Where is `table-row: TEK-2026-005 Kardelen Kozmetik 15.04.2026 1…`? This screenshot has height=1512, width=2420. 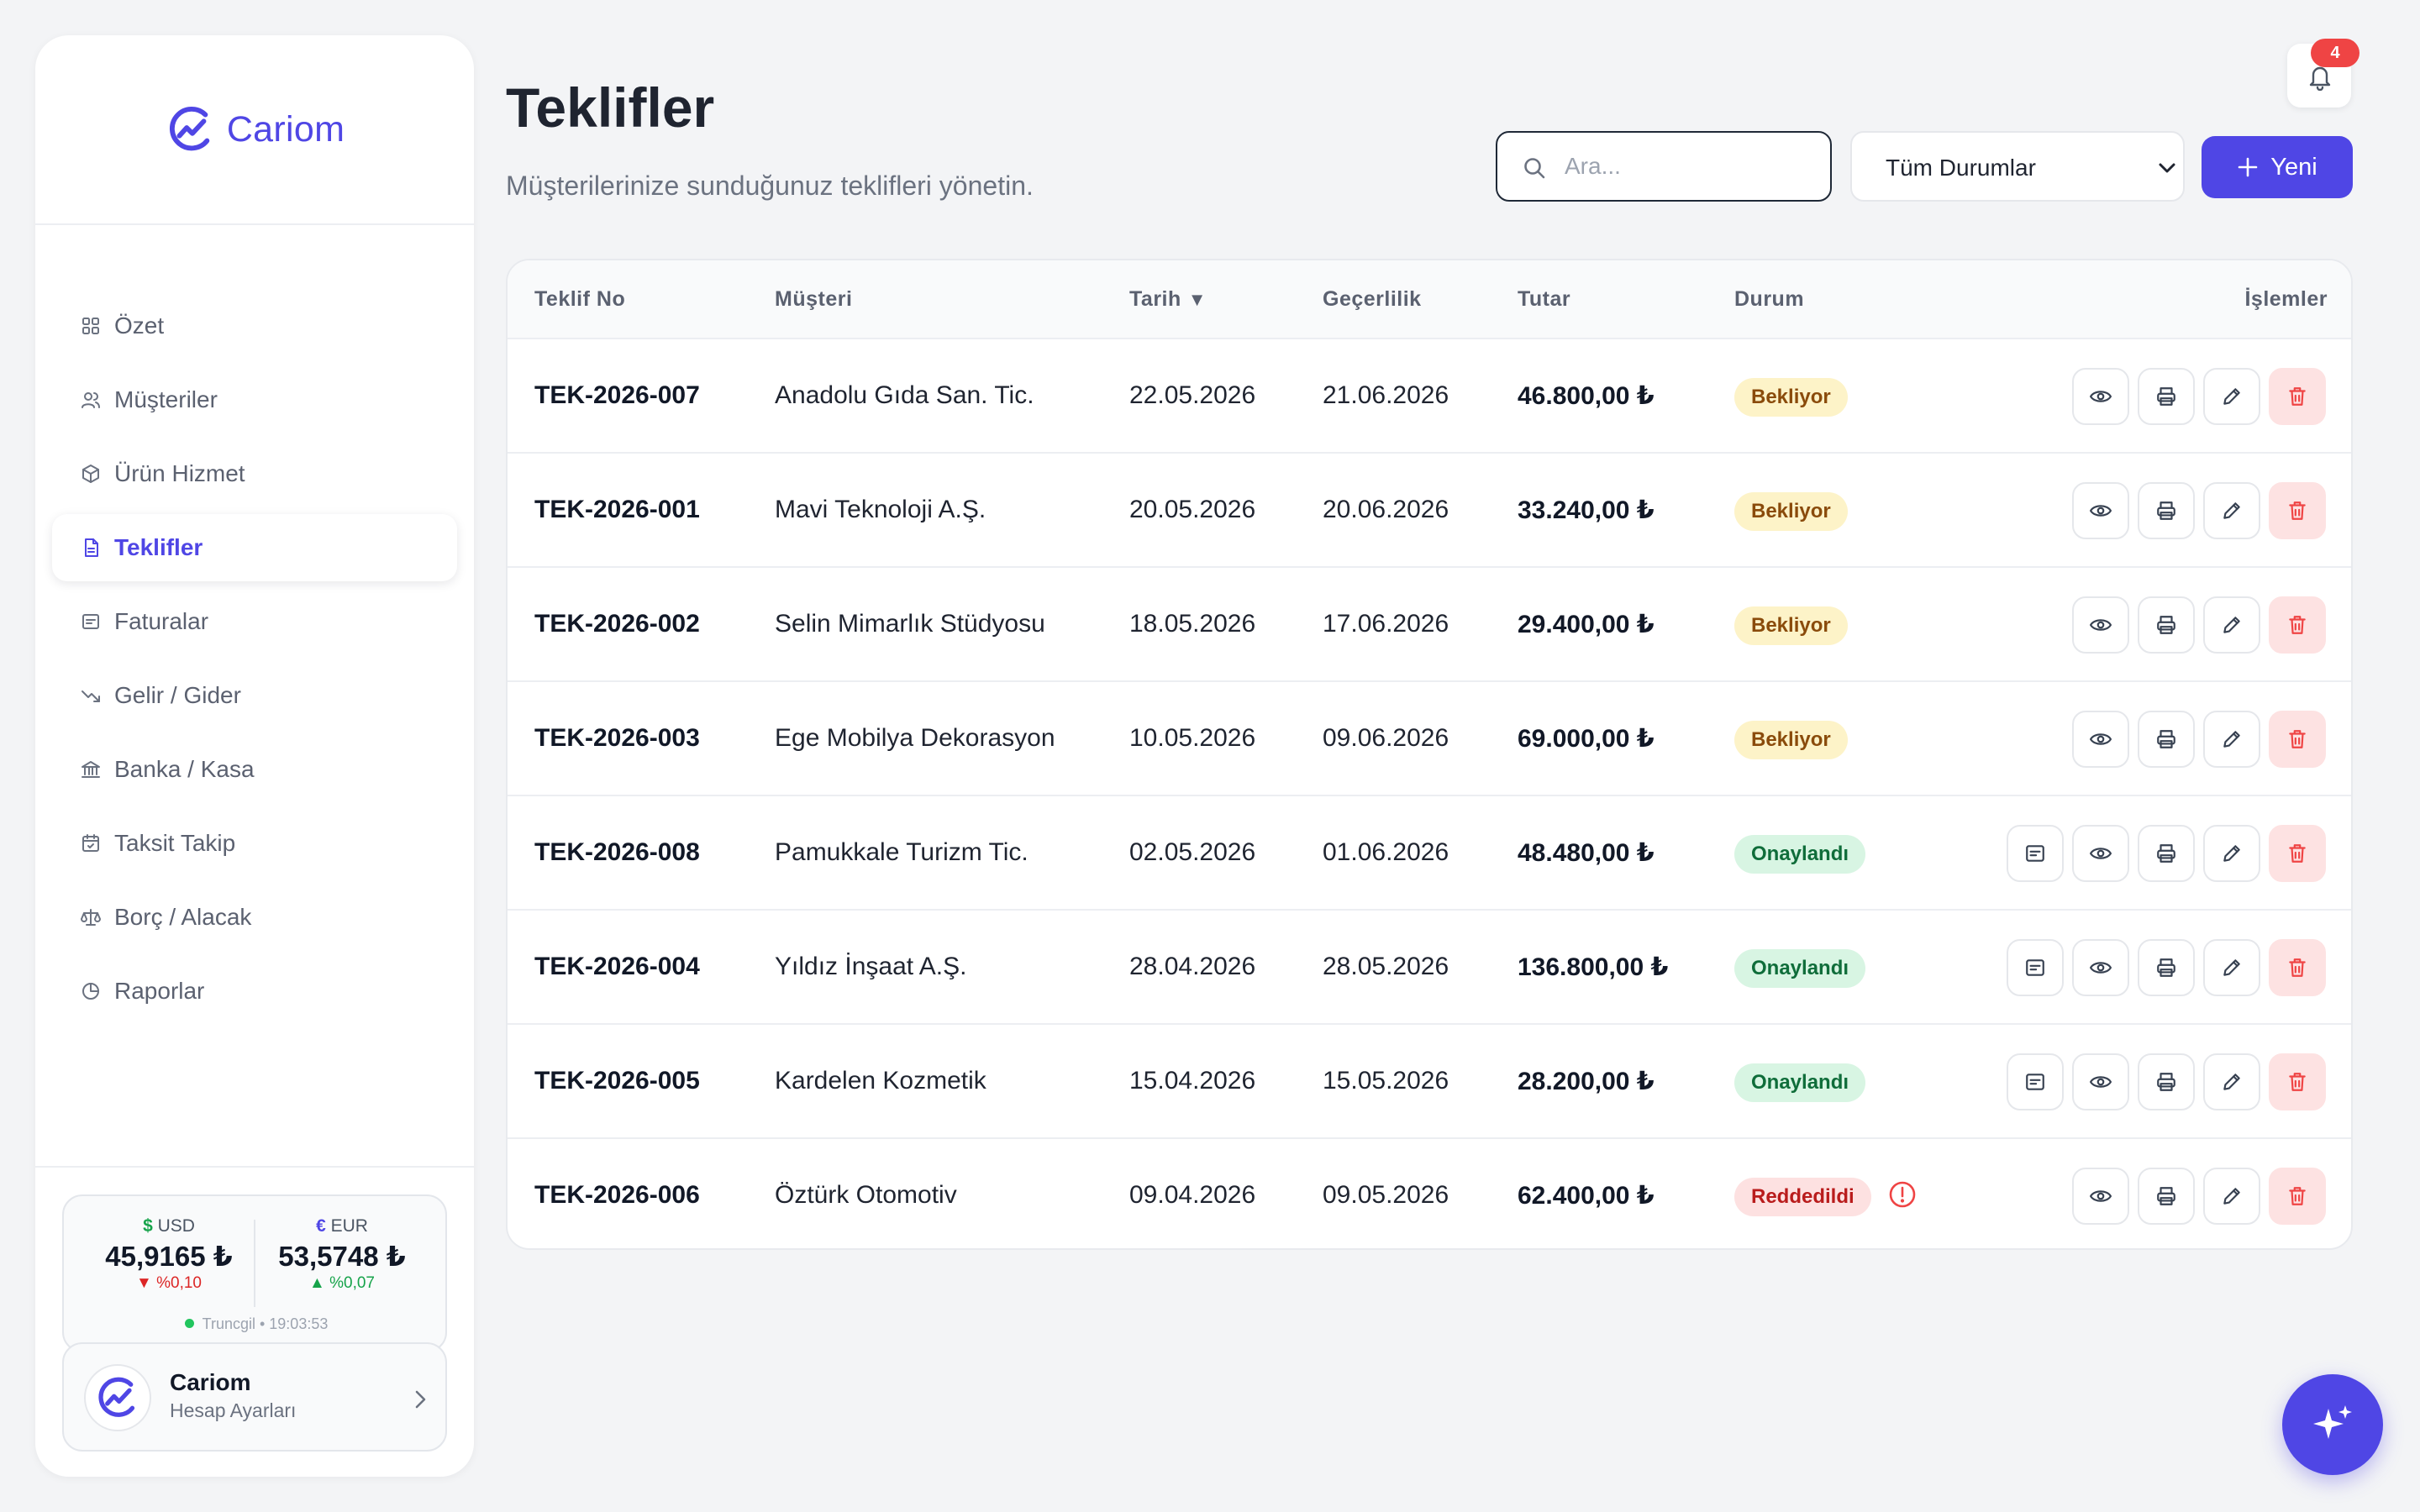
table-row: TEK-2026-005 Kardelen Kozmetik 15.04.2026 1… is located at coordinates (1429, 1082).